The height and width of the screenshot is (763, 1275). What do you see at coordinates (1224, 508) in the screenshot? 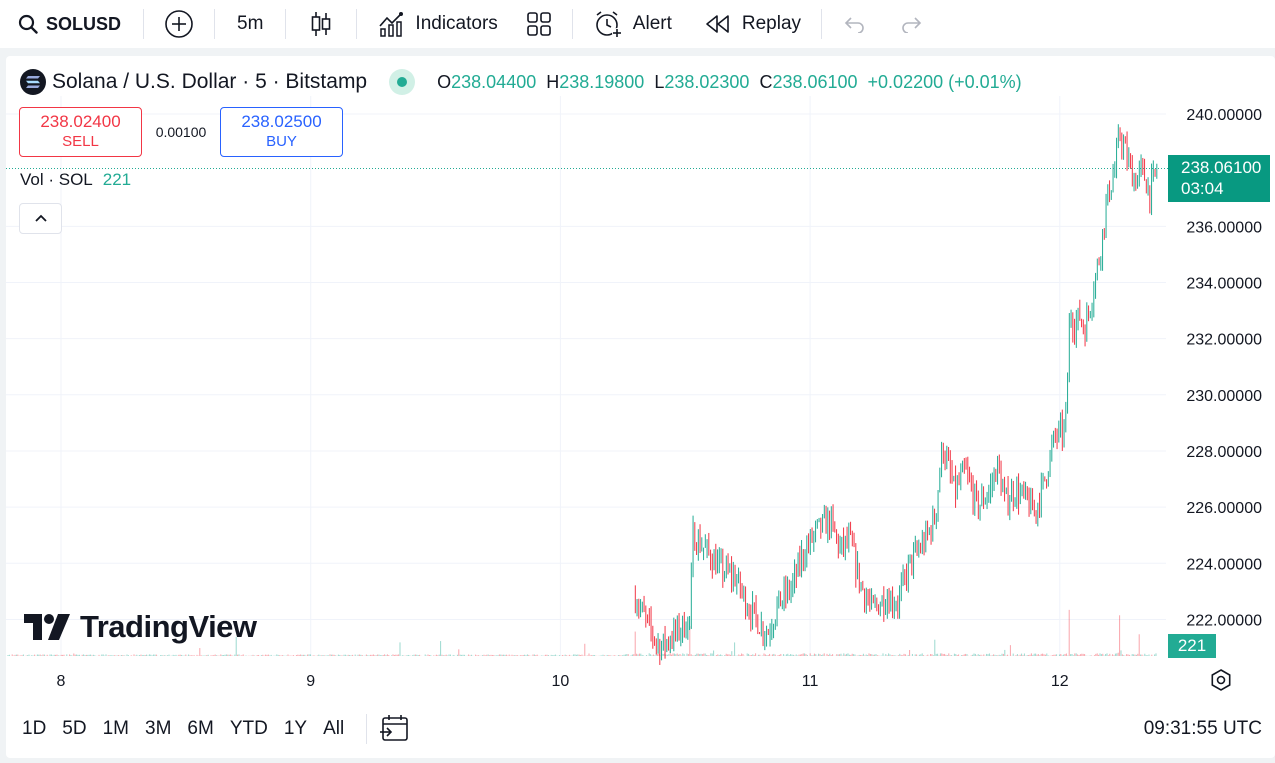
I see `price-tick-label: 226.00000` at bounding box center [1224, 508].